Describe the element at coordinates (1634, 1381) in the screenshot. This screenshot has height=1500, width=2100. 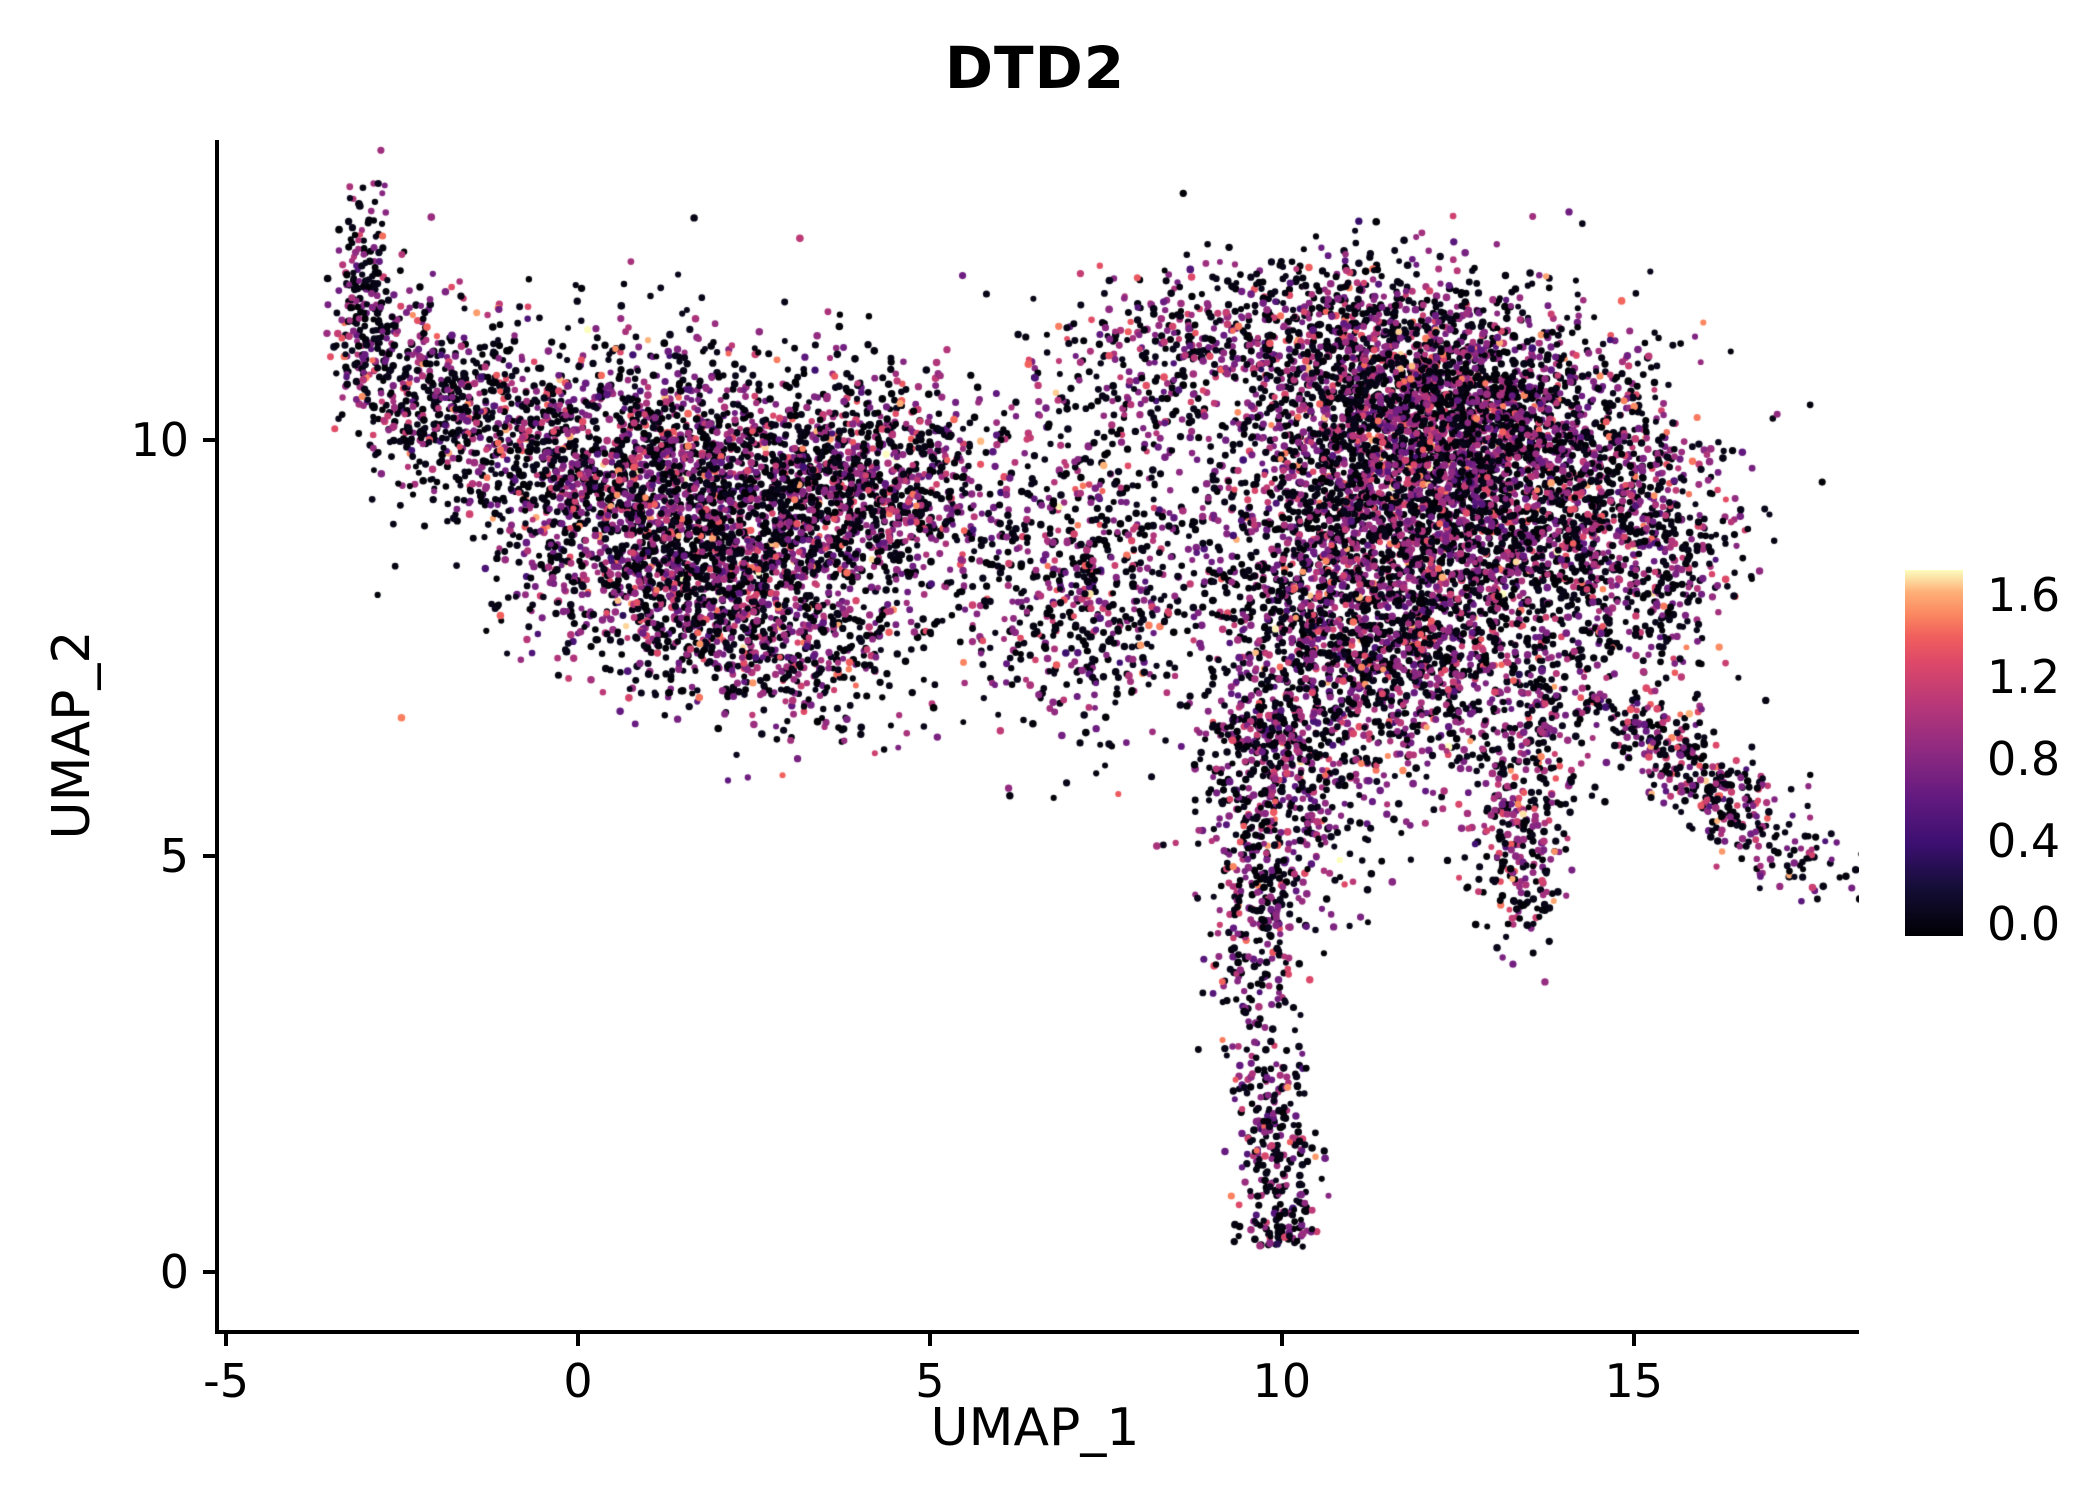
I see `x-tick-label: 15` at that location.